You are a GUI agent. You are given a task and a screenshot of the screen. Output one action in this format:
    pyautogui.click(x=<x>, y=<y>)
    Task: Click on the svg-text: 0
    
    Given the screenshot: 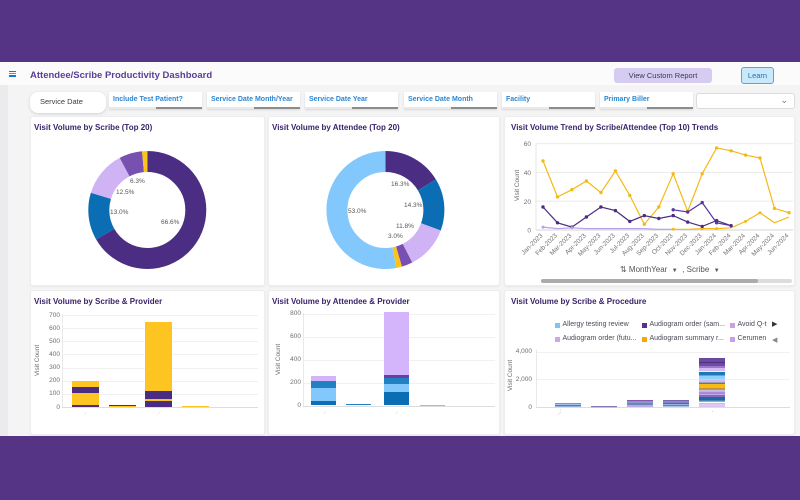 What is the action you would take?
    pyautogui.click(x=529, y=231)
    